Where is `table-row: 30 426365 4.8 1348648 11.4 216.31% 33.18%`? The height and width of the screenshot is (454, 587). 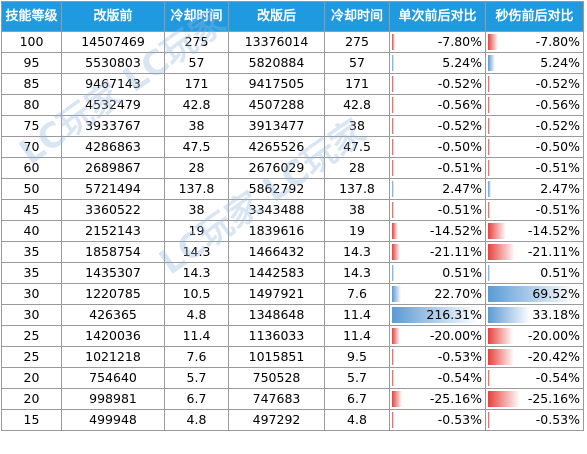
table-row: 30 426365 4.8 1348648 11.4 216.31% 33.18% is located at coordinates (292, 315).